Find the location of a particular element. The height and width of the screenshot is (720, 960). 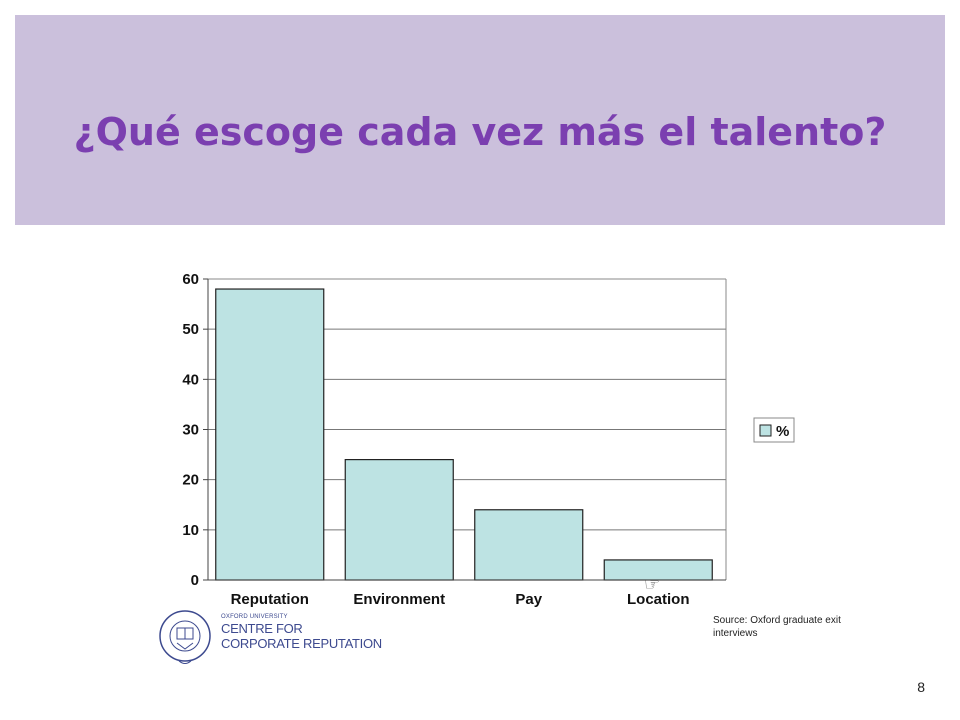

legend-swatch is located at coordinates (765, 430).